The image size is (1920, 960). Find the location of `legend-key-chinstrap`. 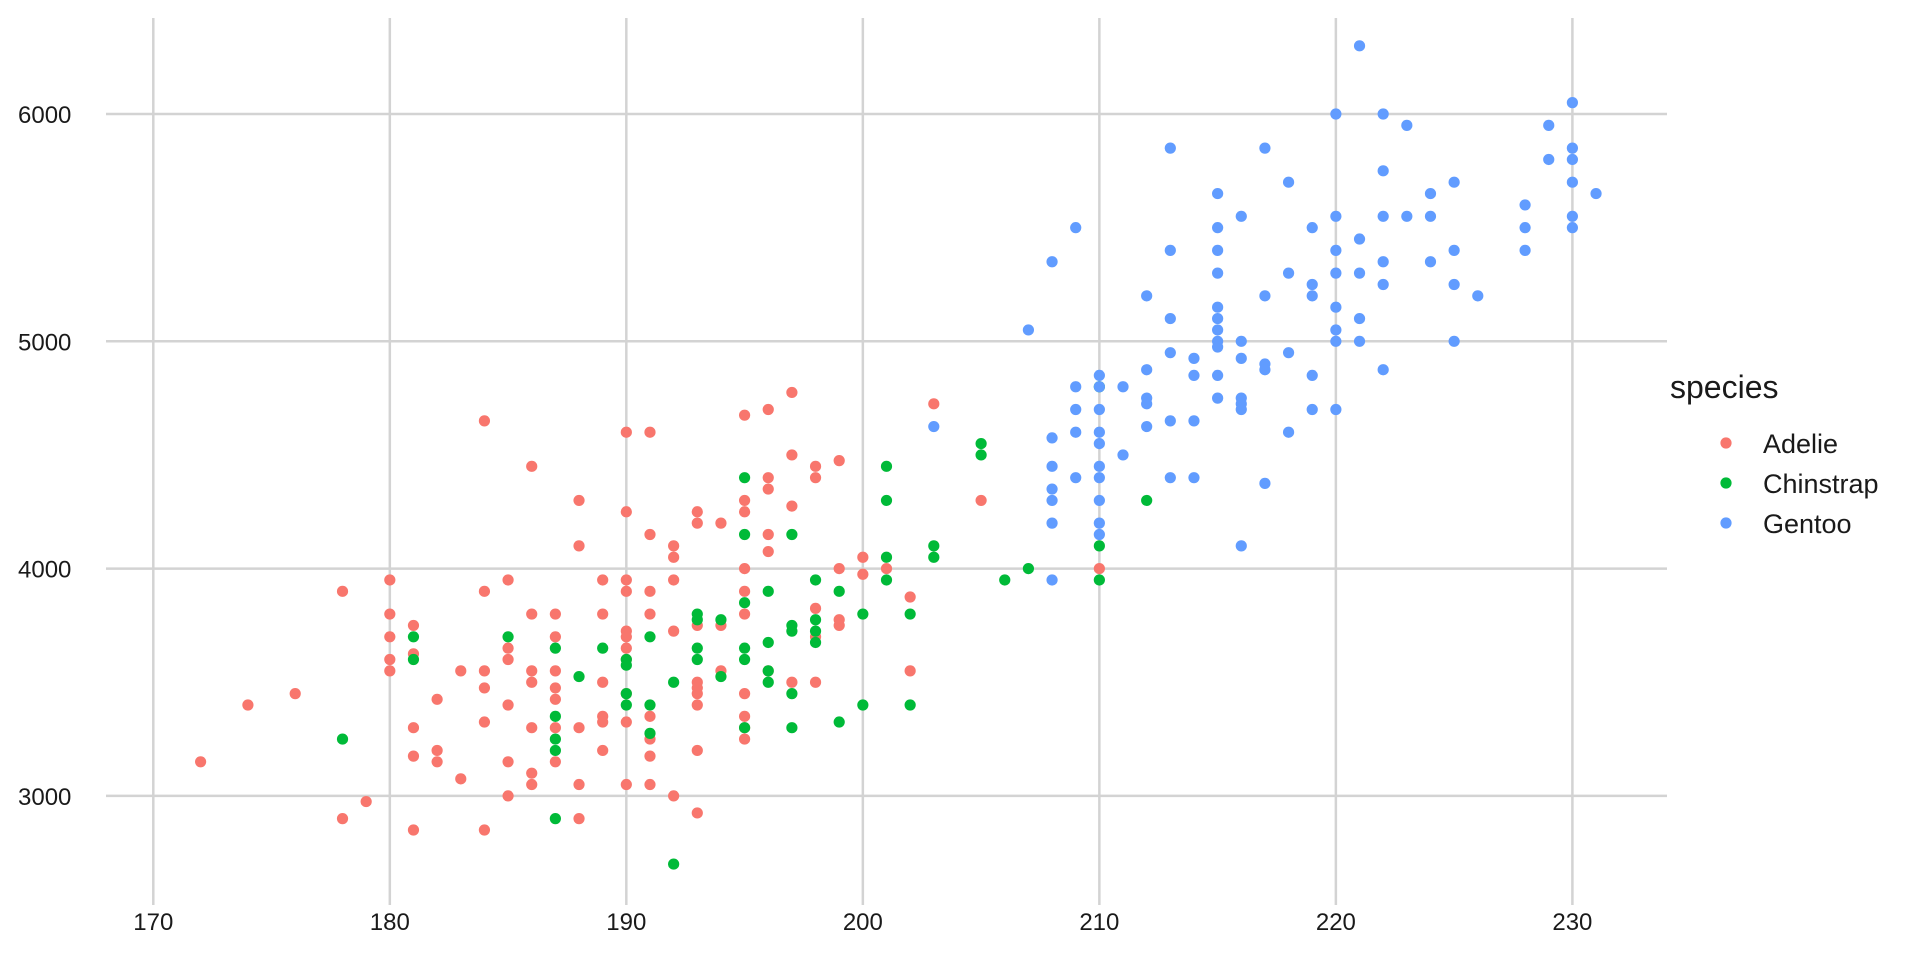

legend-key-chinstrap is located at coordinates (1726, 483).